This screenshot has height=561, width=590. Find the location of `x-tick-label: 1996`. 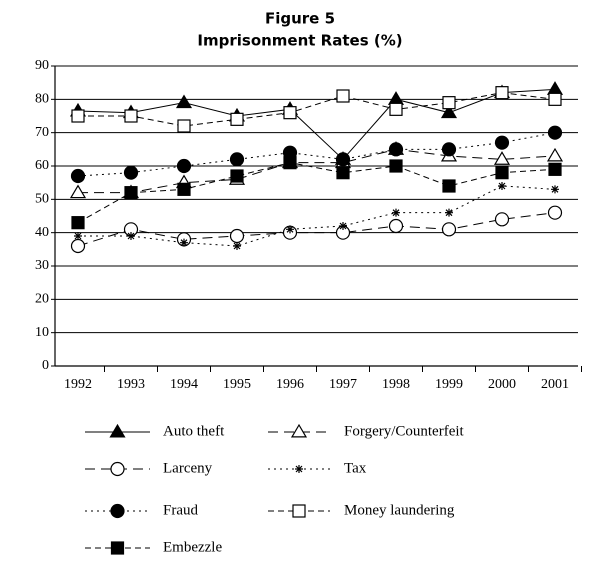

x-tick-label: 1996 is located at coordinates (290, 384).